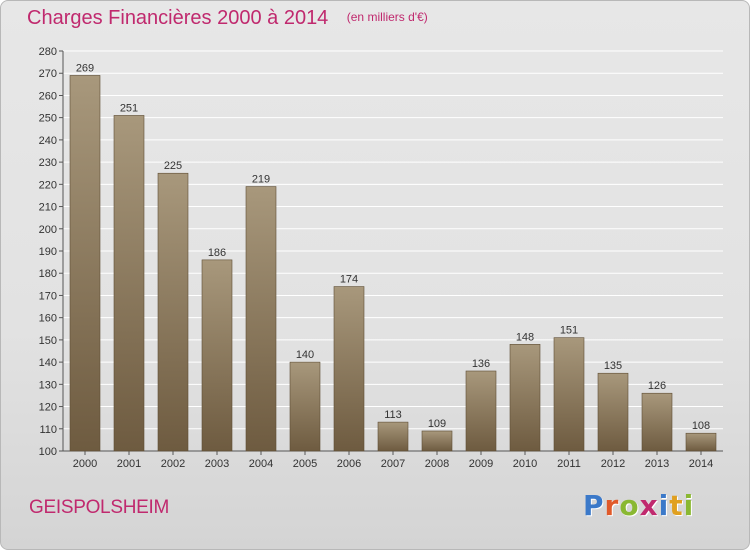  Describe the element at coordinates (217, 355) in the screenshot. I see `bar-2003` at that location.